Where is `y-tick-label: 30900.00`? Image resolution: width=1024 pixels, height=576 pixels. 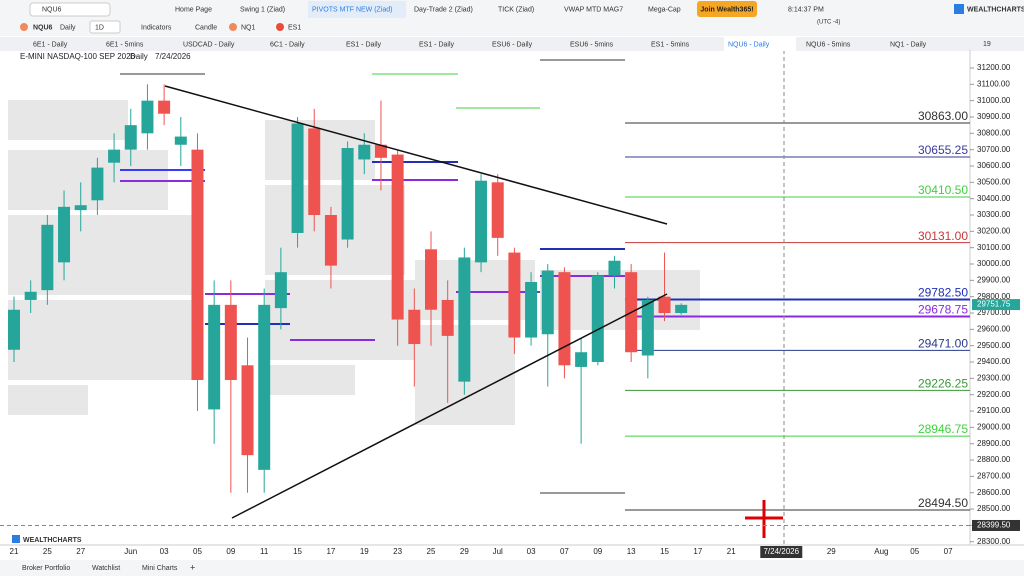
y-tick-label: 30900.00 is located at coordinates (994, 116).